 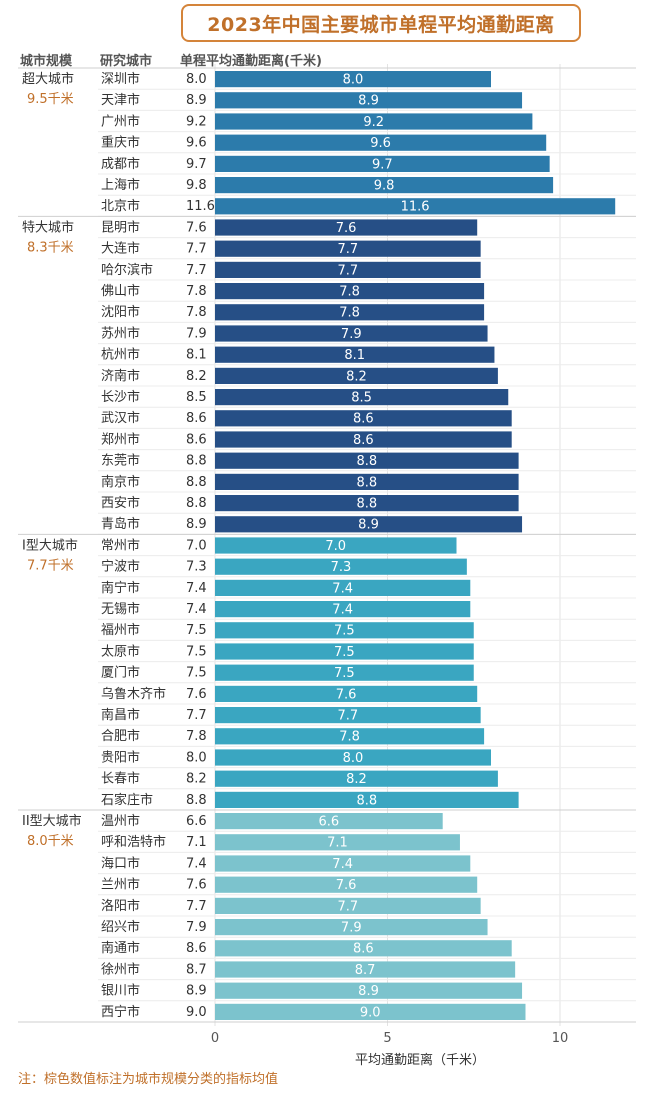 I want to click on value-label: 7.8, so click(x=196, y=291).